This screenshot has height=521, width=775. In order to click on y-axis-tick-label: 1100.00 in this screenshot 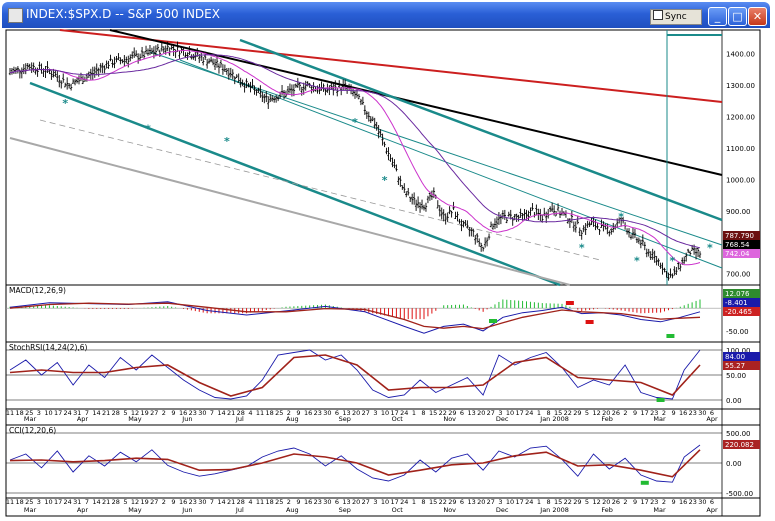, I will do `click(740, 149)`.